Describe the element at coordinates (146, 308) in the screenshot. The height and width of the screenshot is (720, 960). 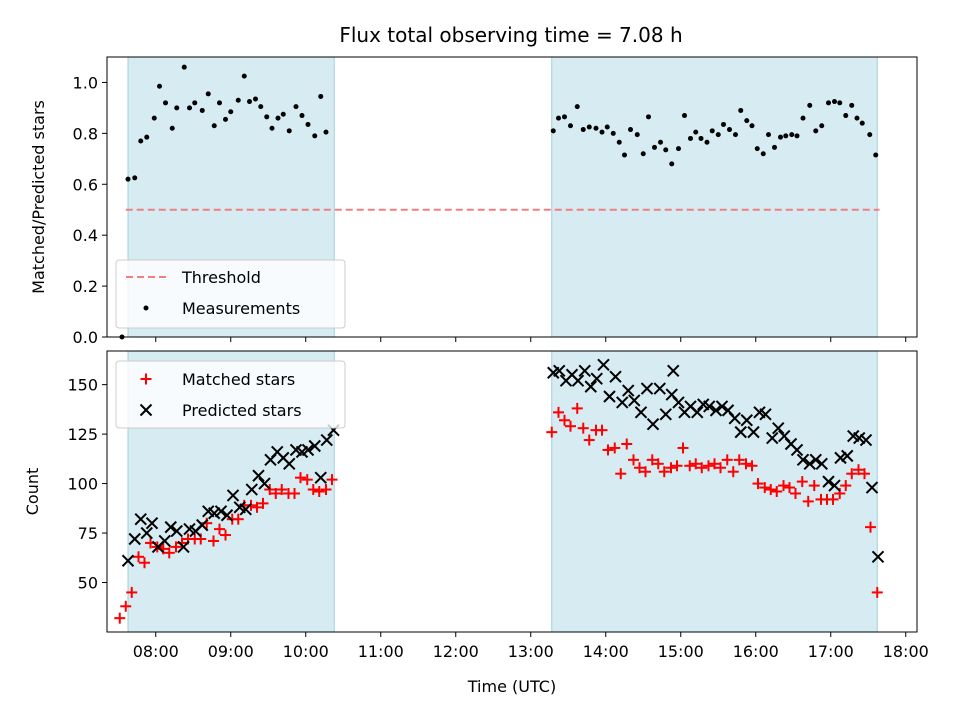
I see `legend-measurements-swatch` at that location.